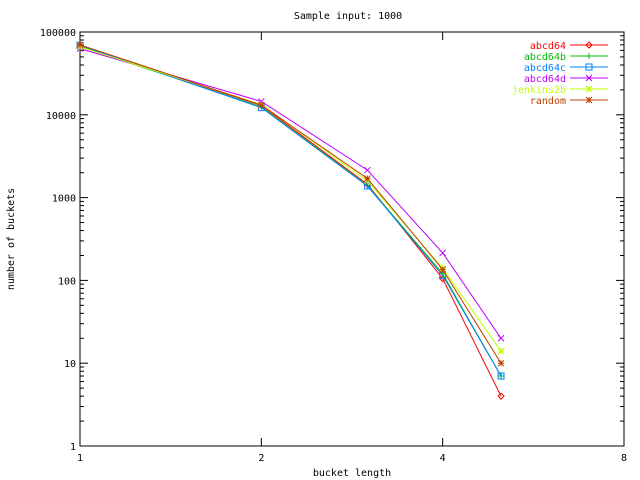 The image size is (640, 480). What do you see at coordinates (548, 46) in the screenshot?
I see `legend-label: abcd64` at bounding box center [548, 46].